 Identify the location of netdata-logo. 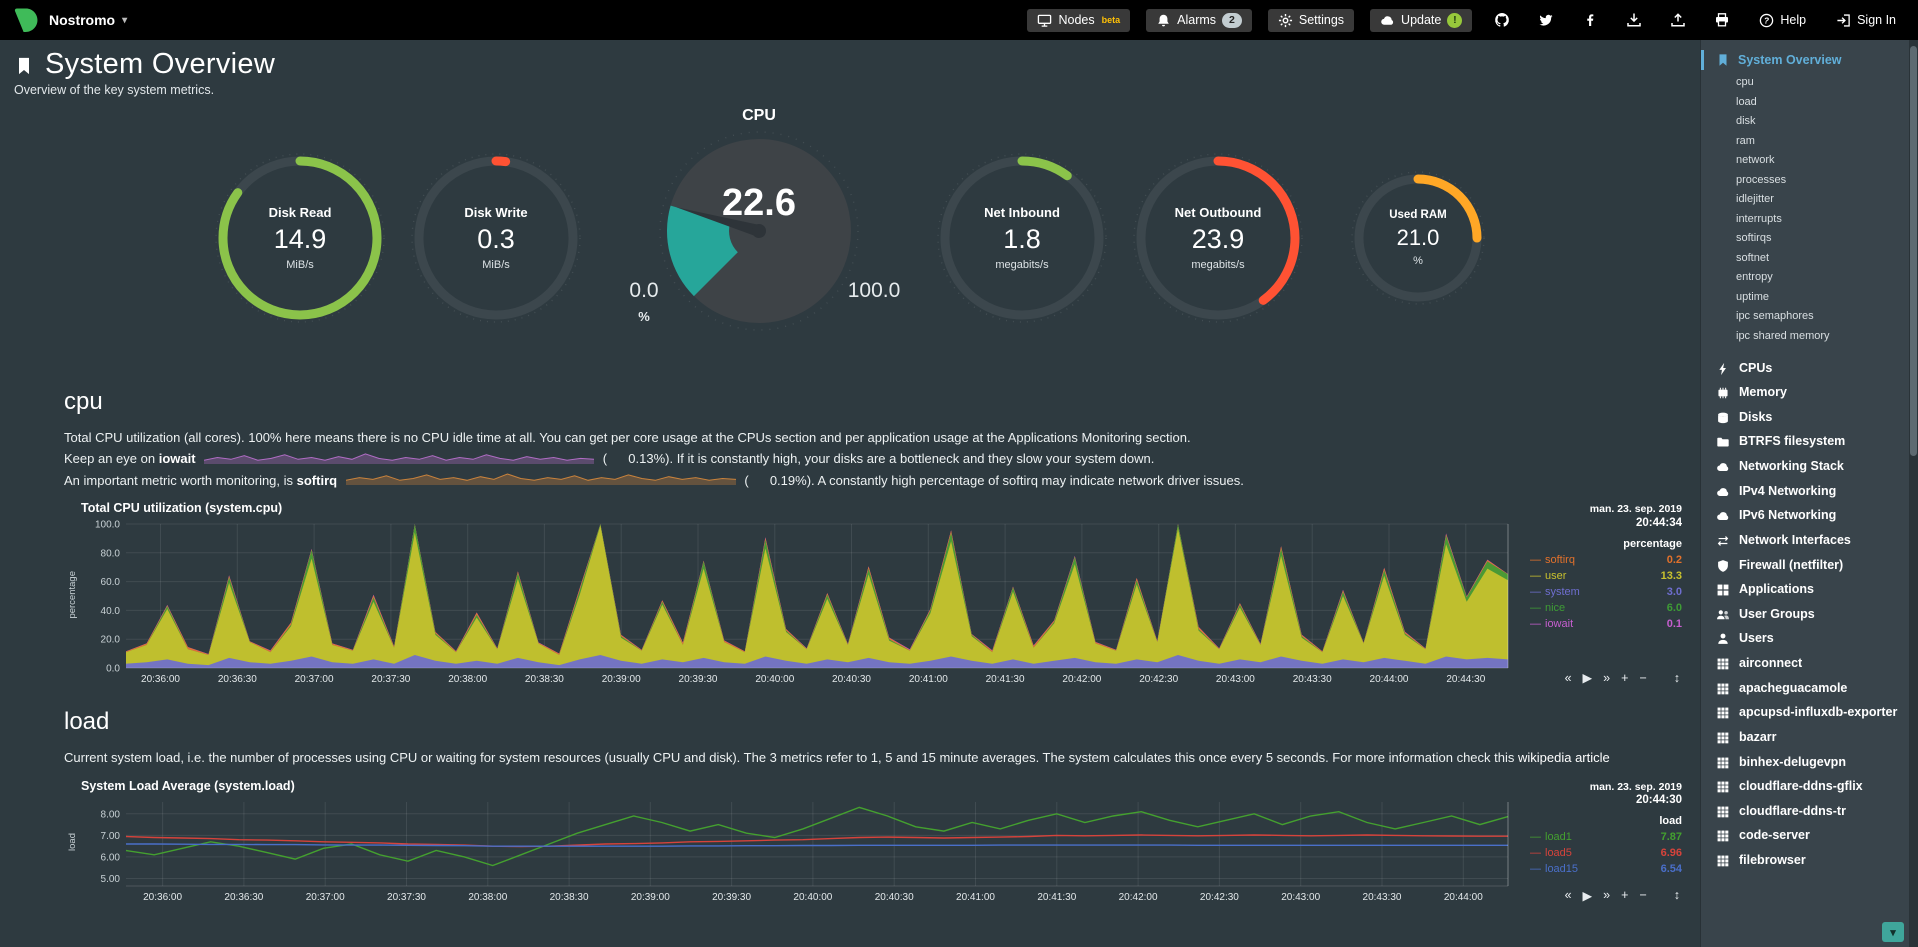
(25, 20).